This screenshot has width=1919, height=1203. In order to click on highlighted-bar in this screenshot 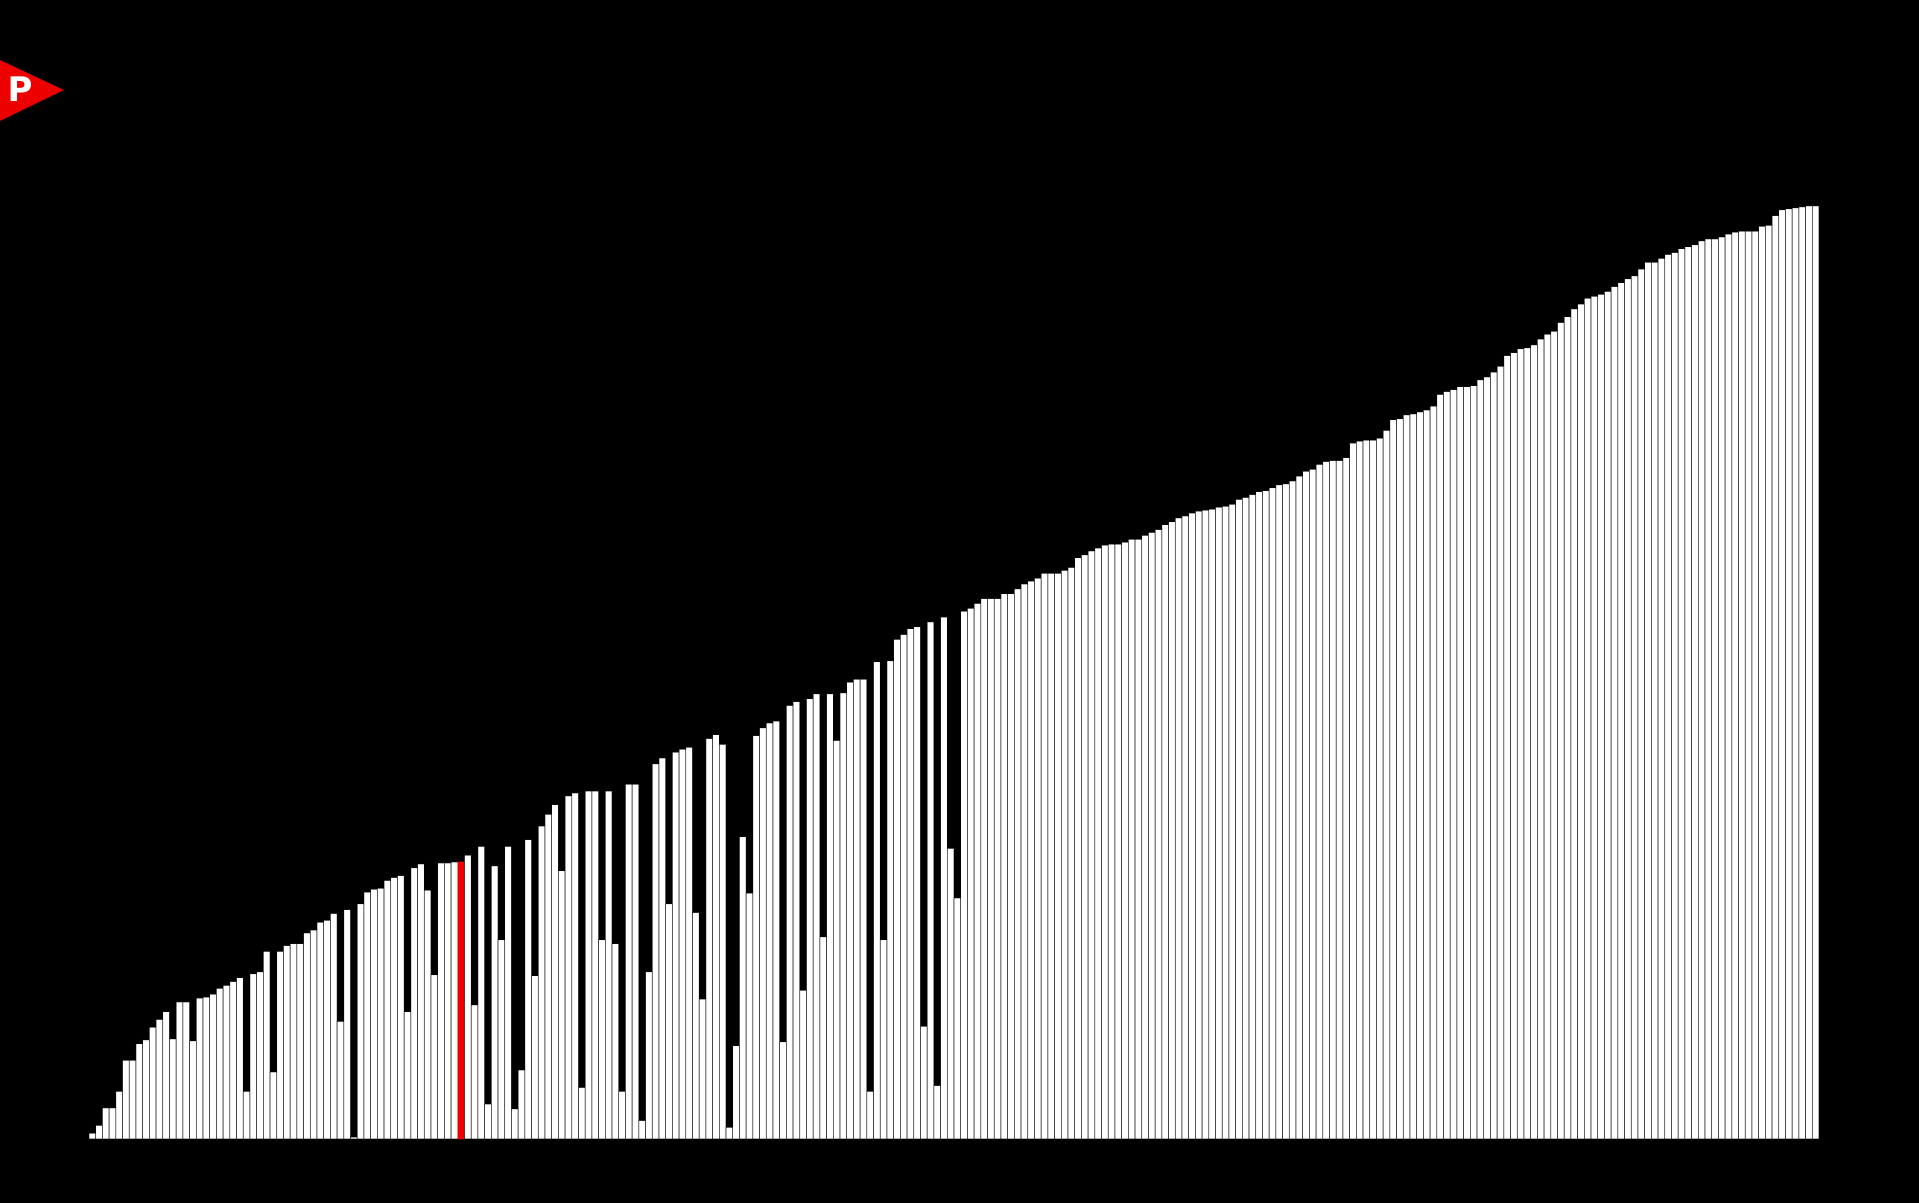, I will do `click(461, 1000)`.